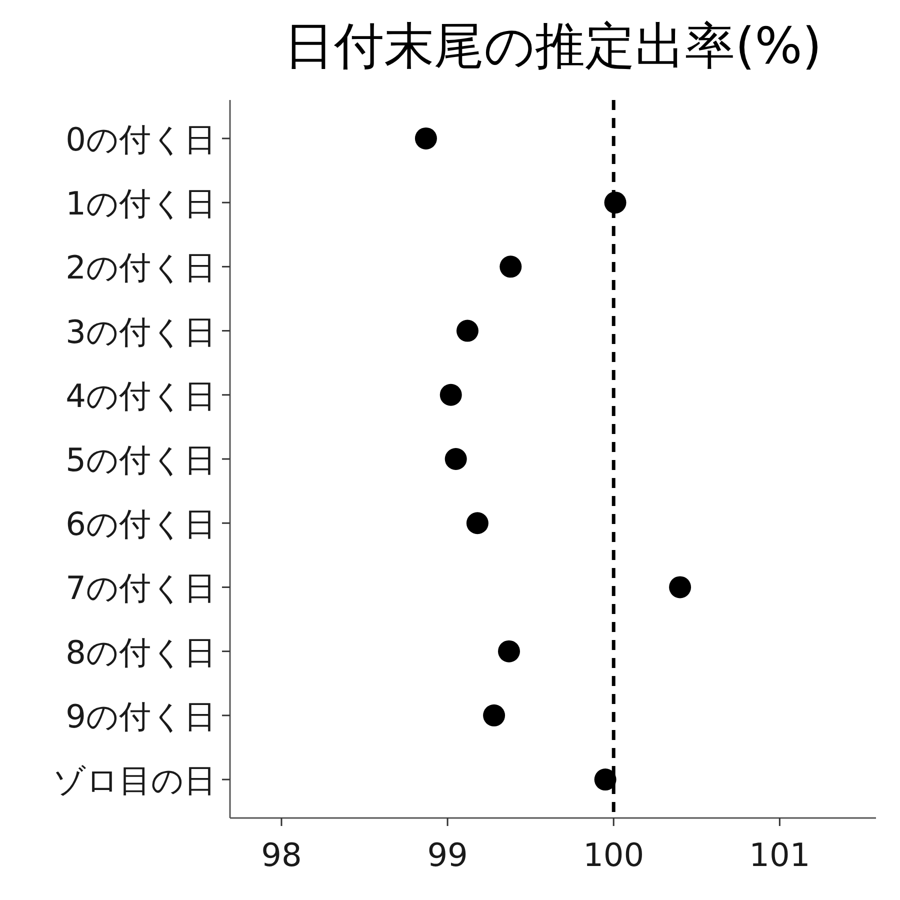 The width and height of the screenshot is (900, 900). What do you see at coordinates (447, 855) in the screenshot?
I see `x-tick-label: 99` at bounding box center [447, 855].